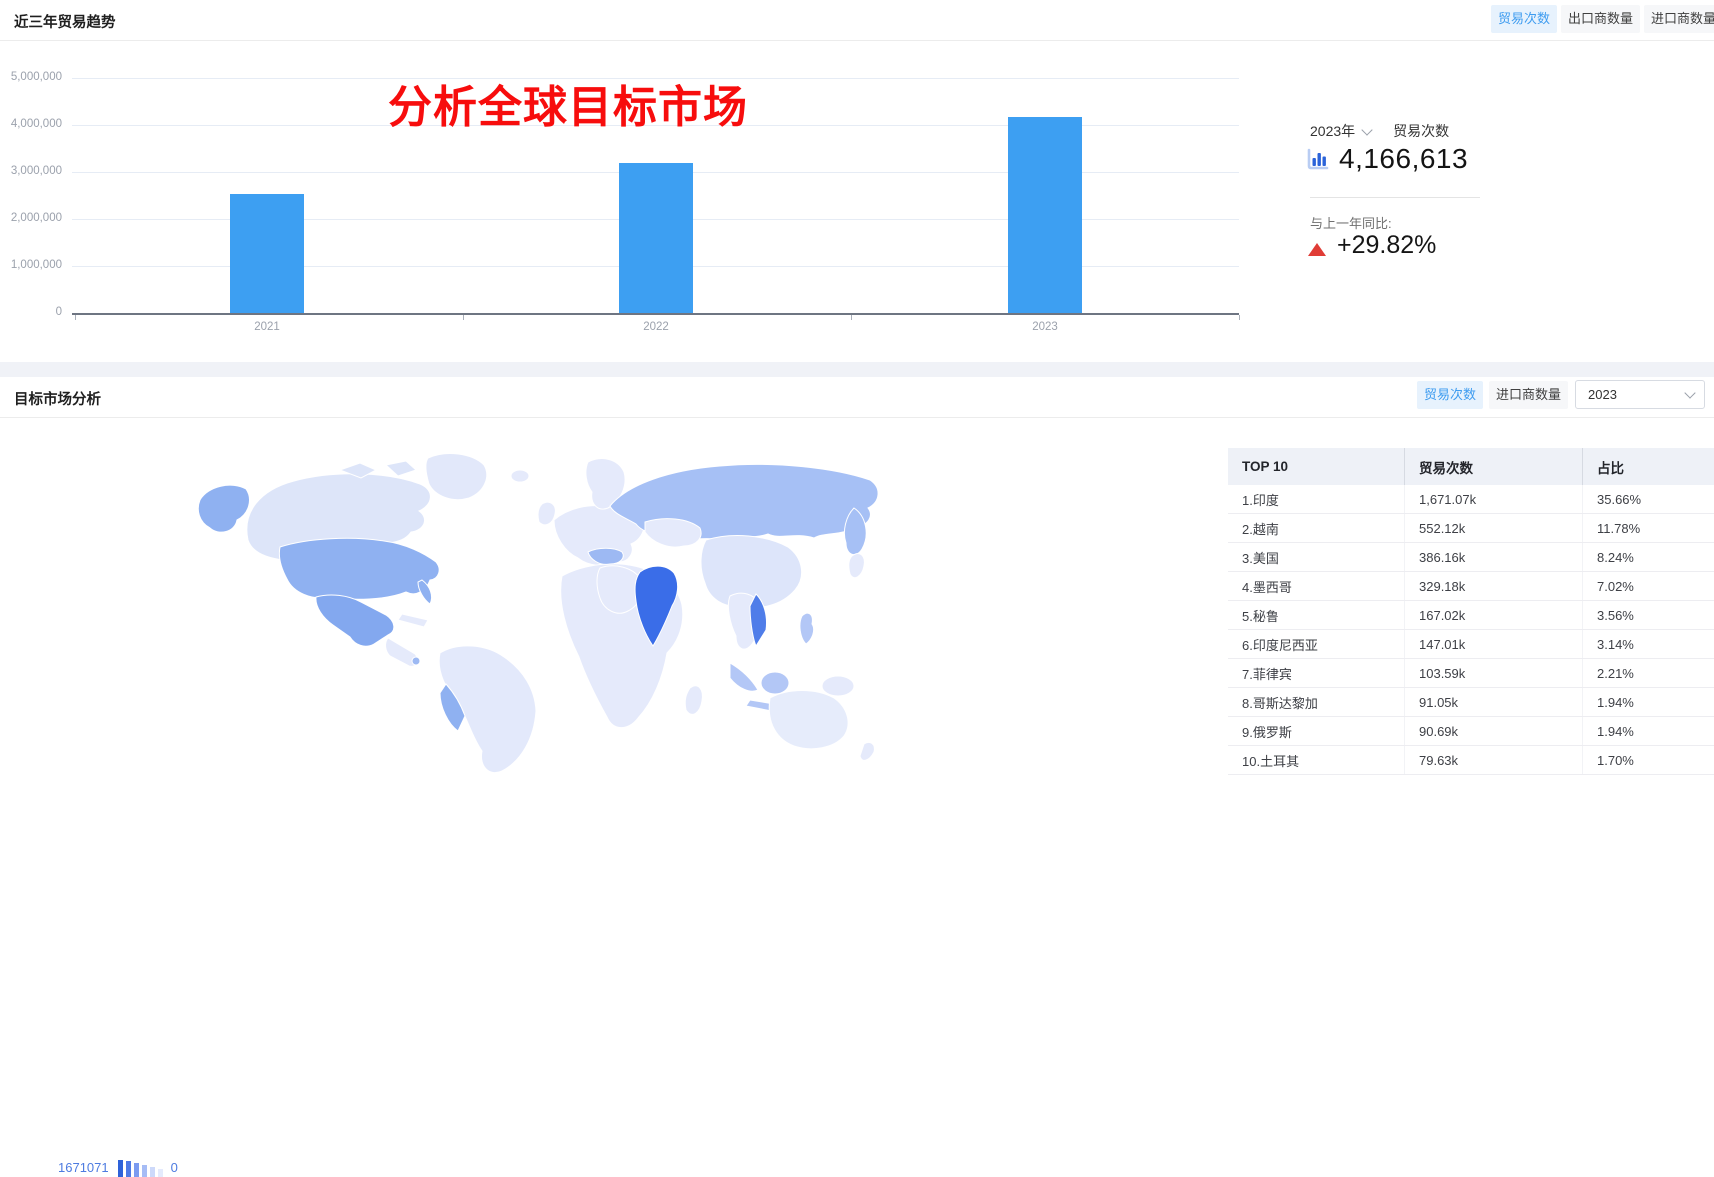 This screenshot has width=1714, height=1177. What do you see at coordinates (808, 720) in the screenshot?
I see `map-region-australia` at bounding box center [808, 720].